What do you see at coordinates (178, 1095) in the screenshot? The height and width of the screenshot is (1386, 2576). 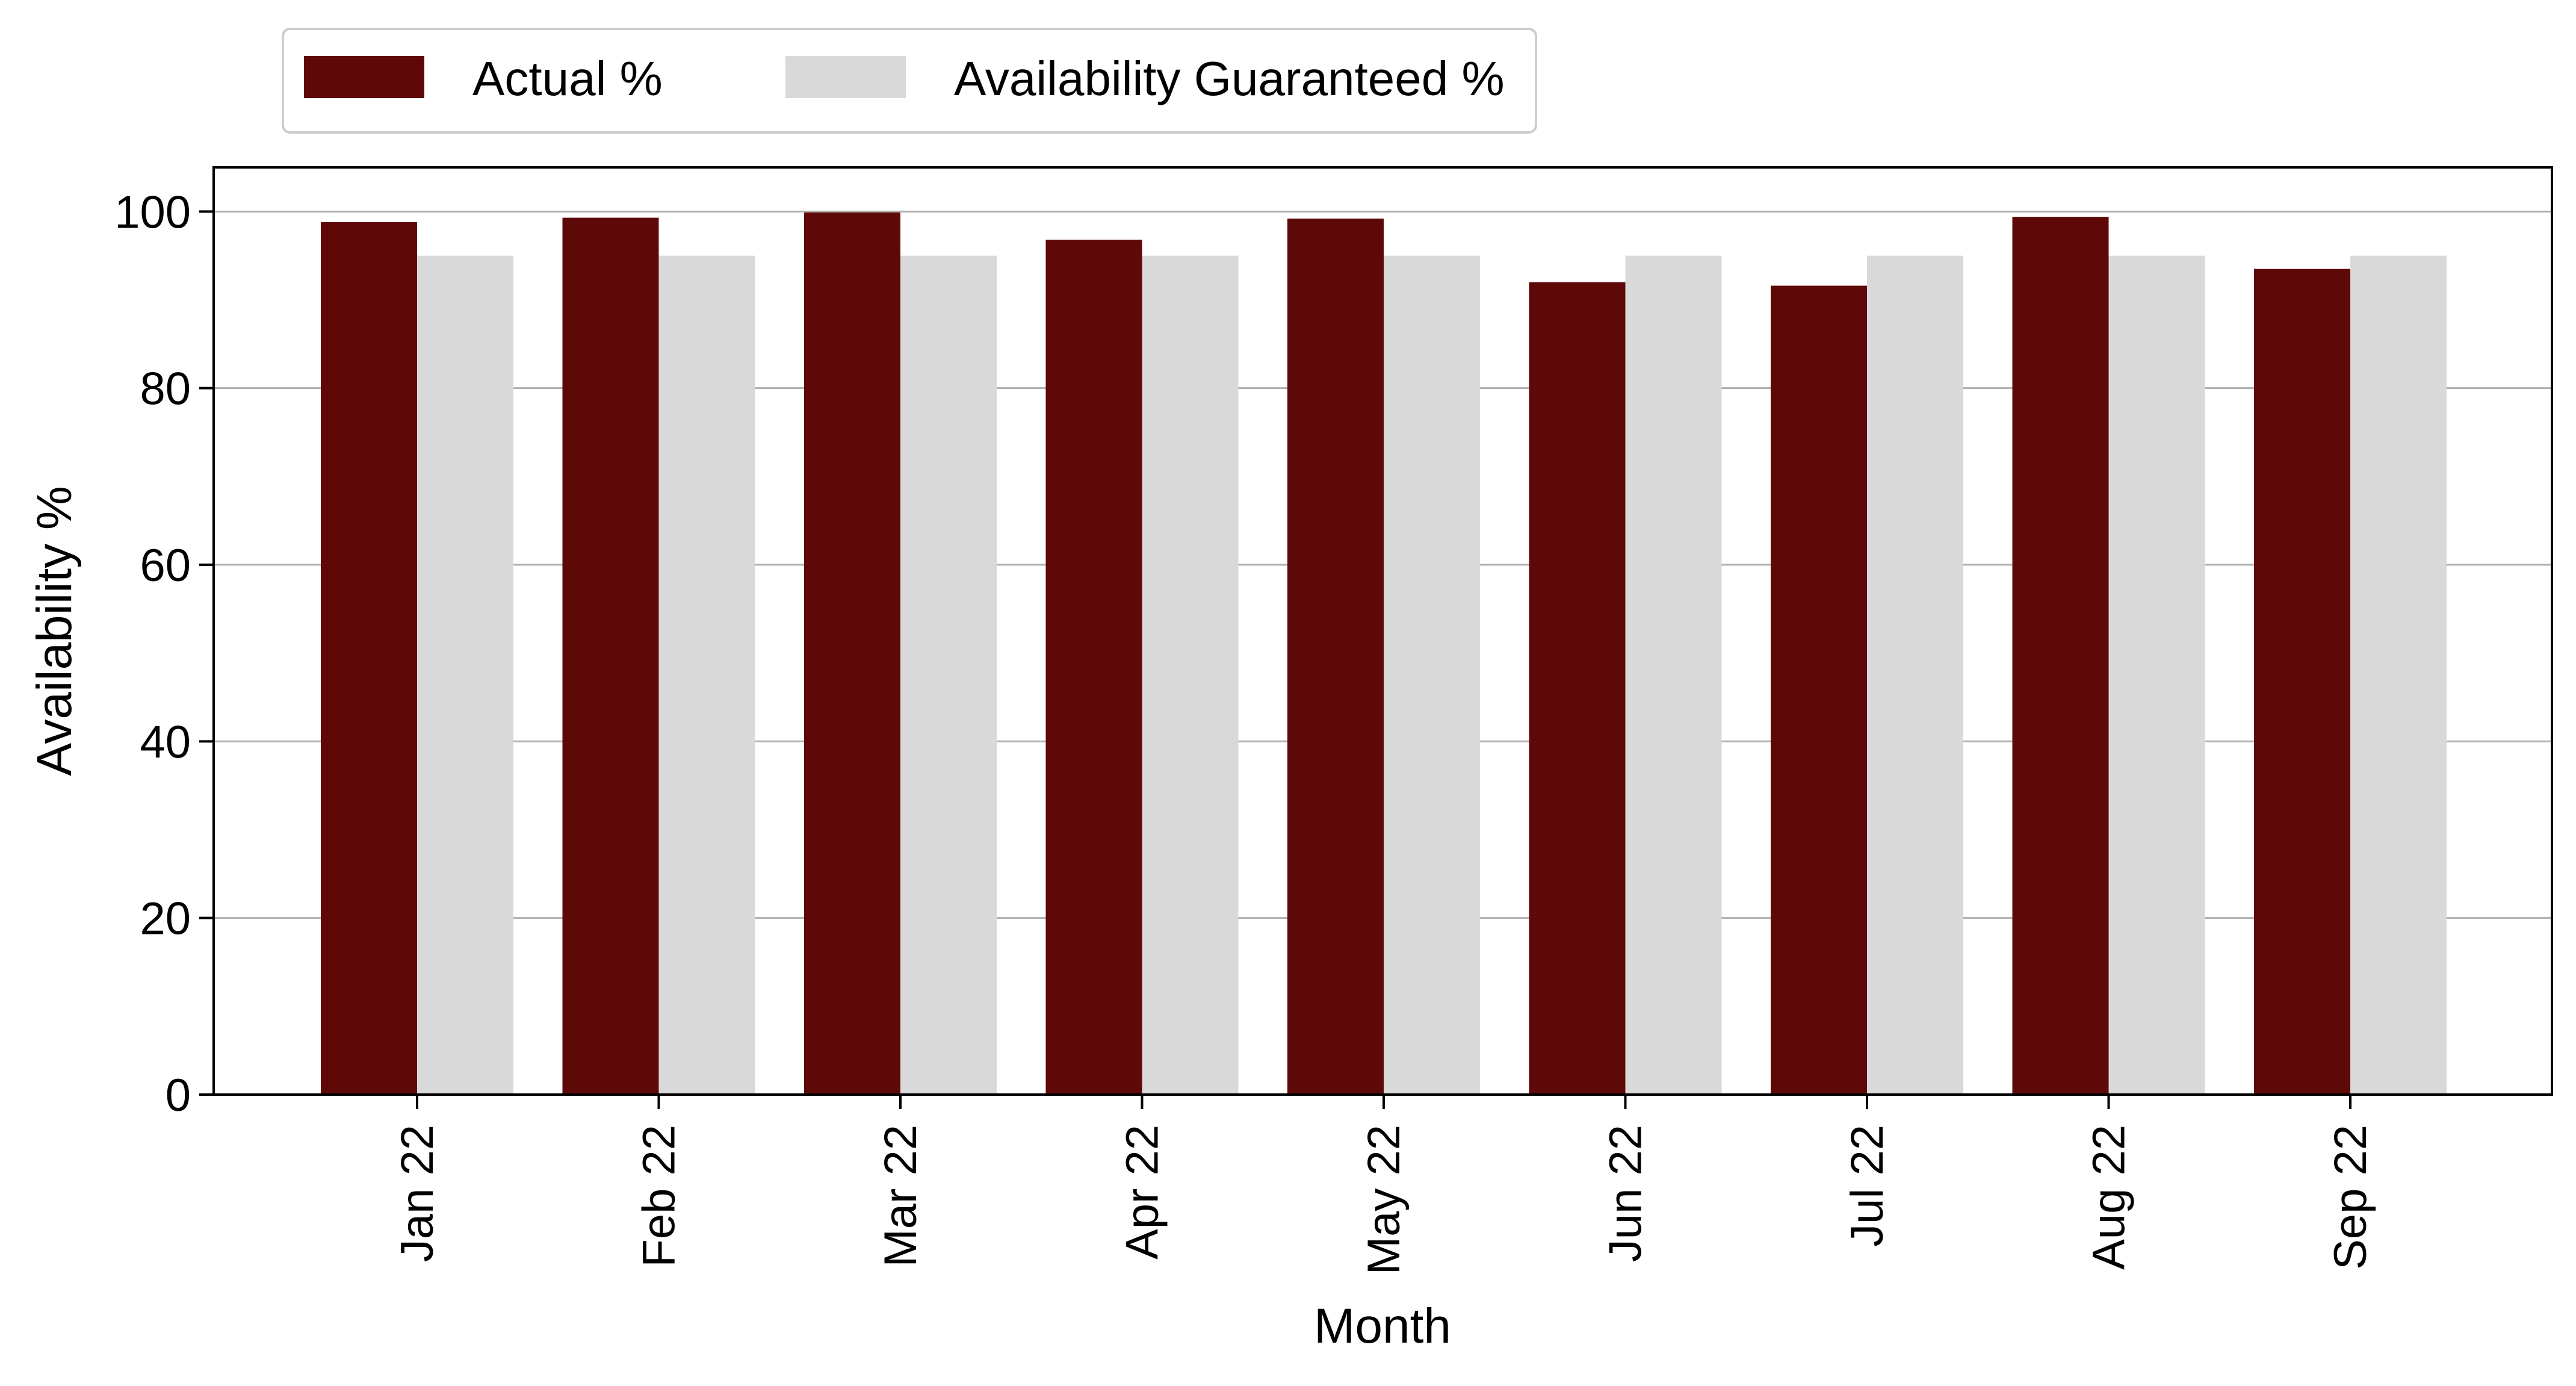 I see `y-tick-label: 0` at bounding box center [178, 1095].